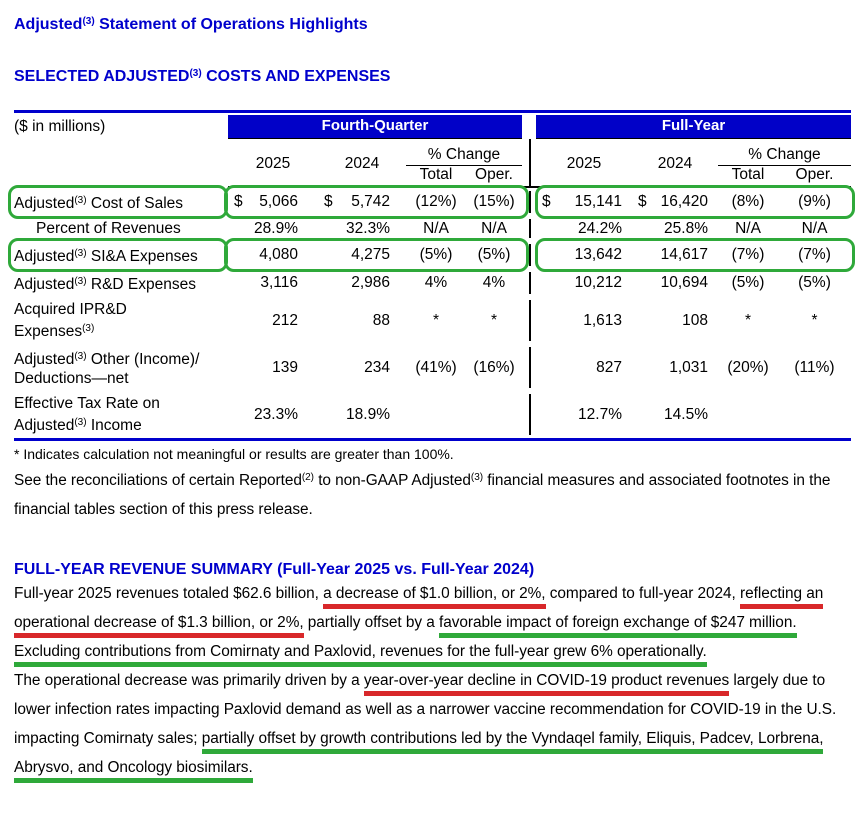 Image resolution: width=865 pixels, height=837 pixels. Describe the element at coordinates (436, 201) in the screenshot. I see `table-cell: (12%)` at that location.